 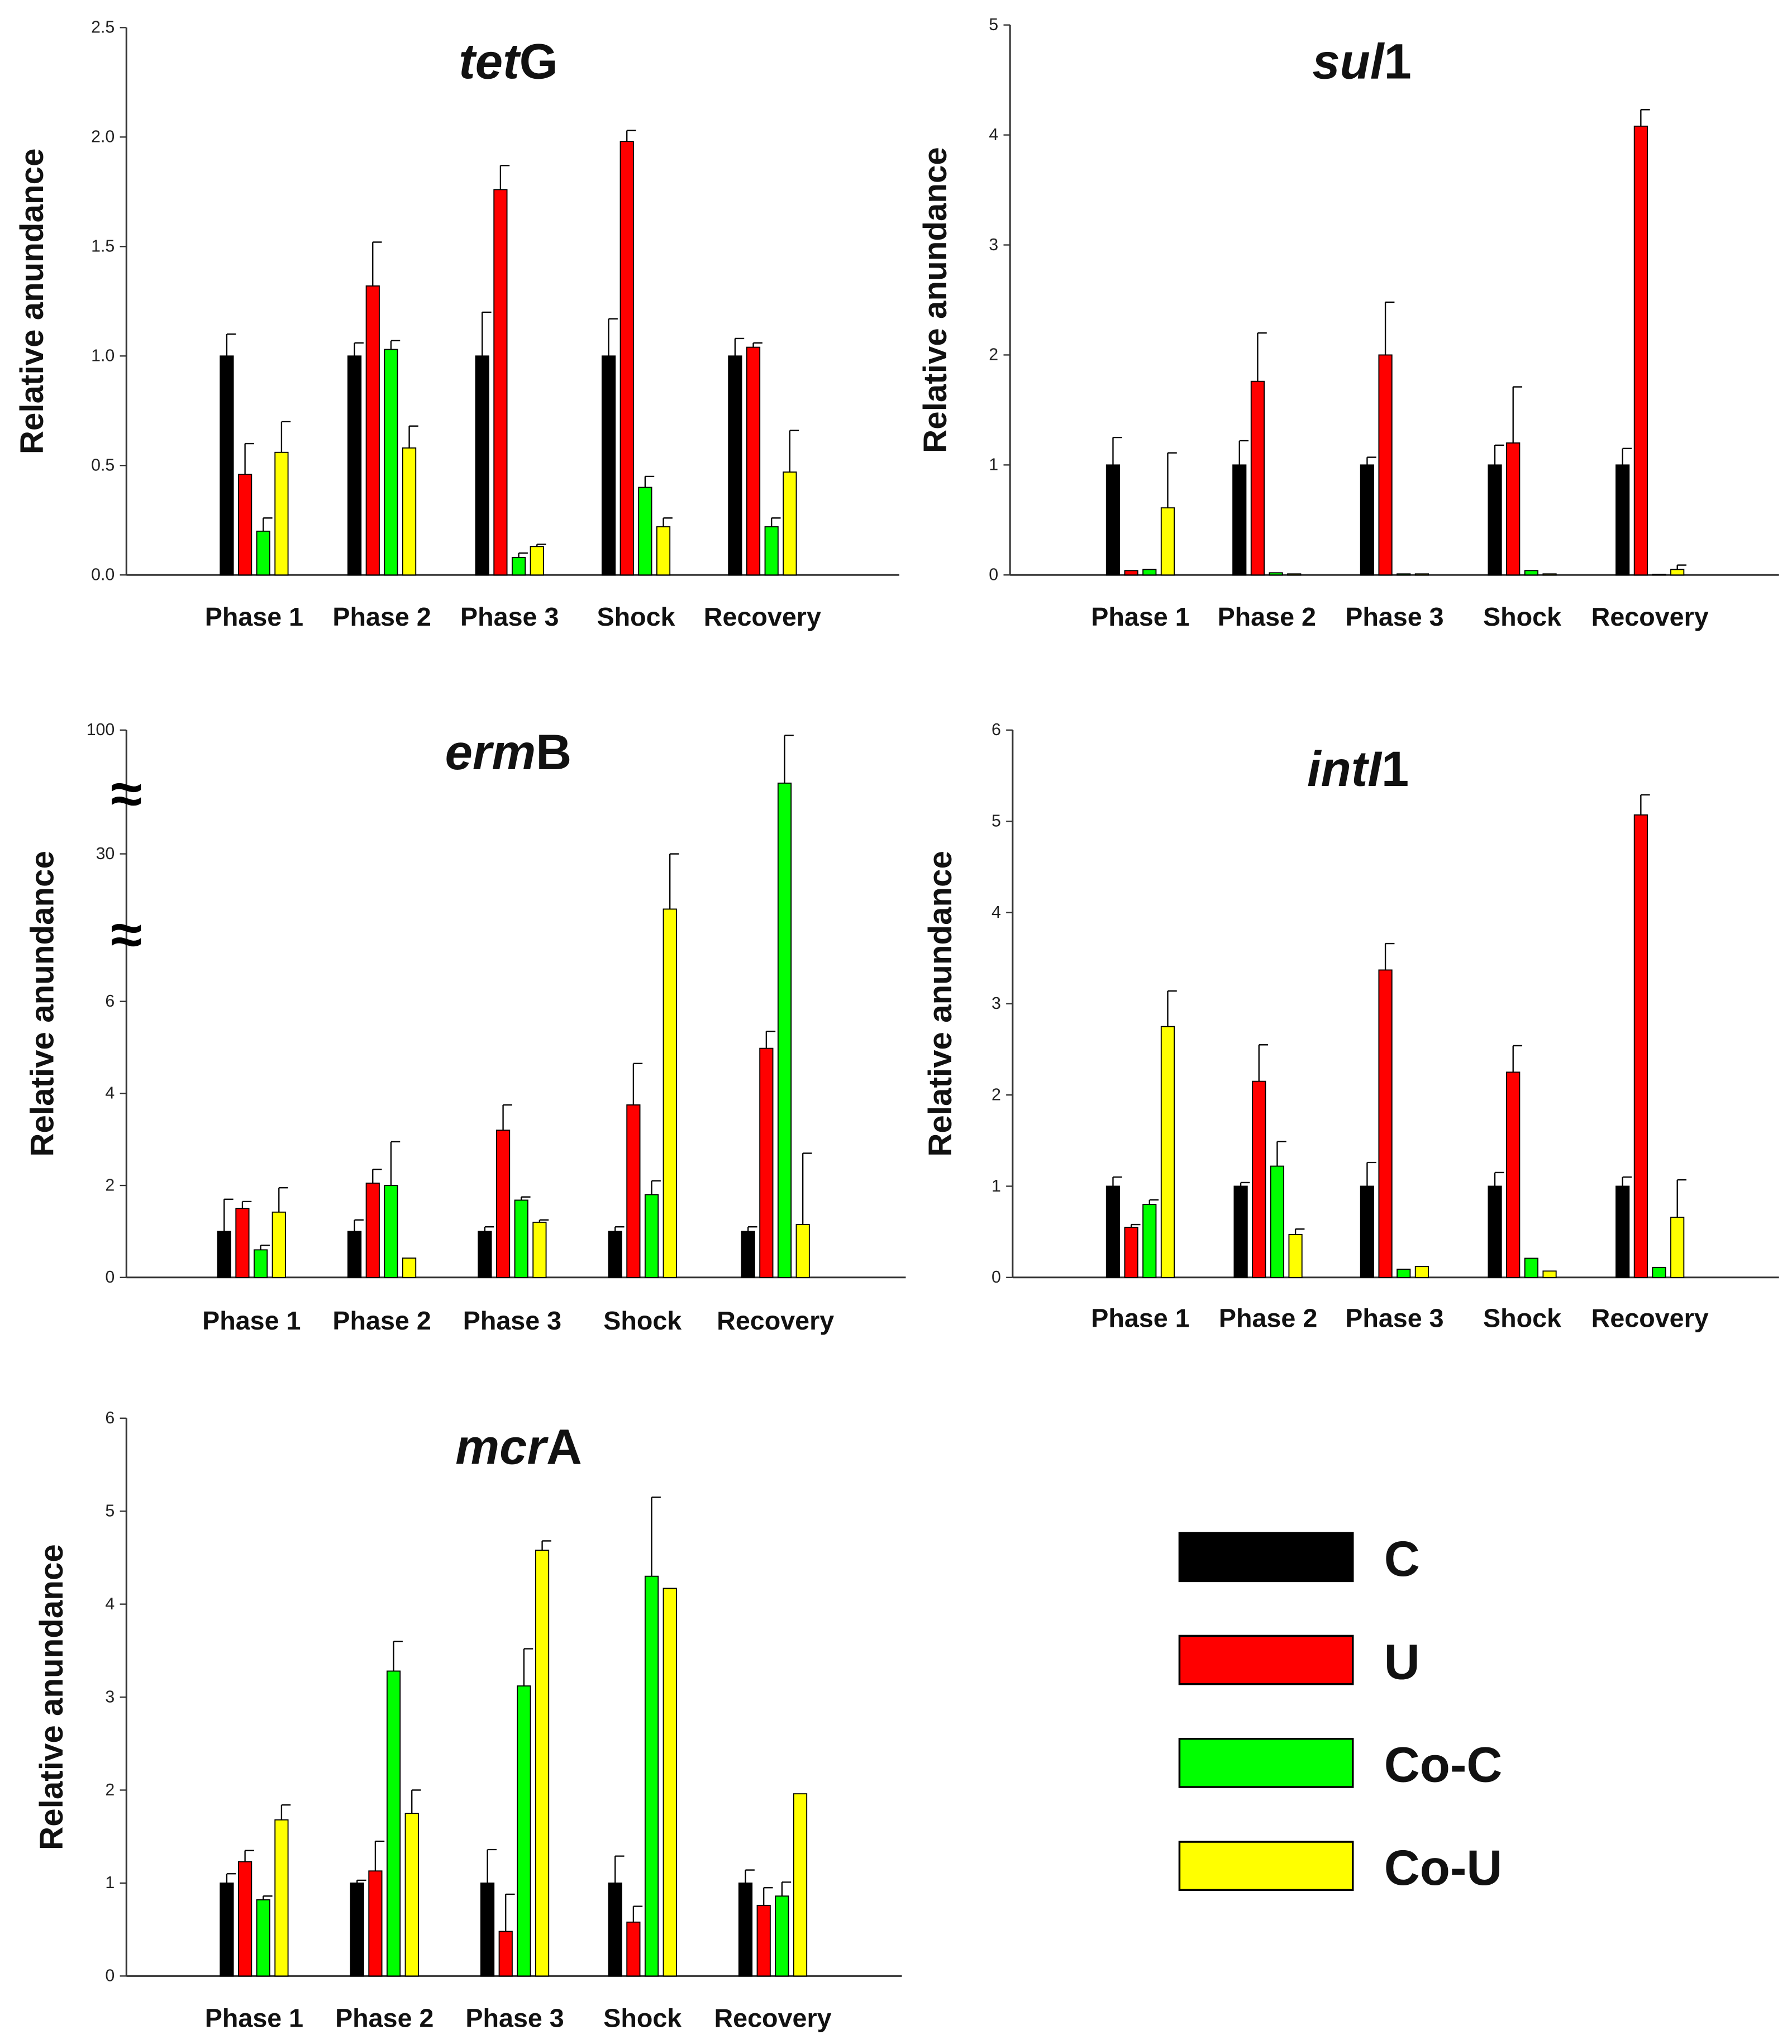 What do you see at coordinates (1266, 1557) in the screenshot?
I see `legend-swatch-c` at bounding box center [1266, 1557].